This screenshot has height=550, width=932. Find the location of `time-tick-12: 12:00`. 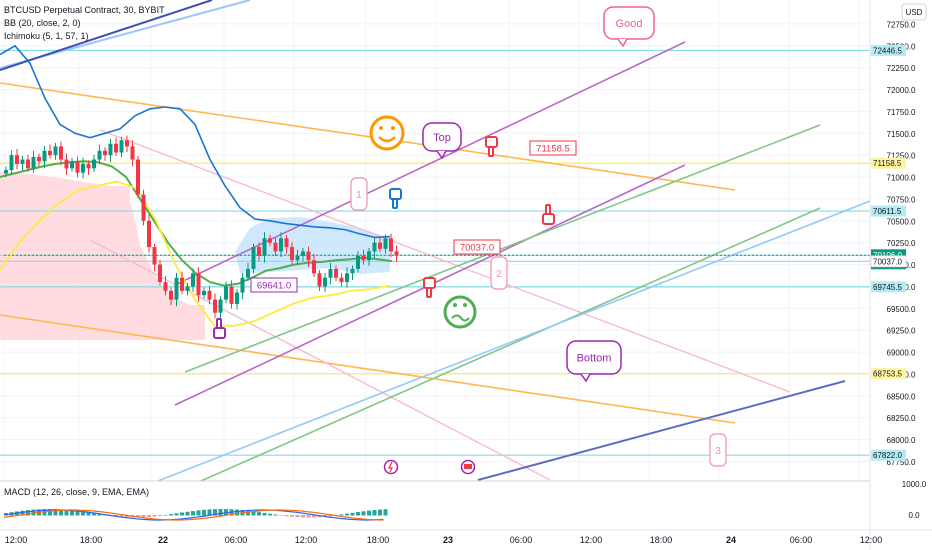

time-tick-12: 12:00 is located at coordinates (871, 540).